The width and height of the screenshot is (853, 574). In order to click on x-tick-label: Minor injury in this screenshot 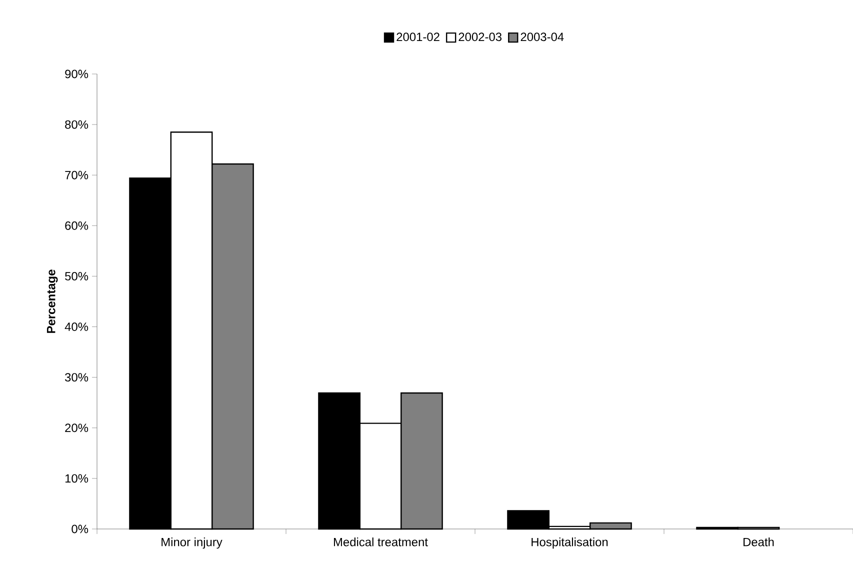, I will do `click(192, 543)`.